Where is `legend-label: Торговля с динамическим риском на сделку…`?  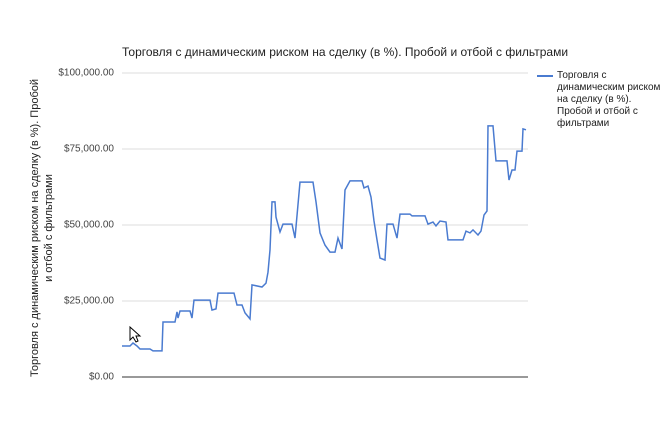
legend-label: Торговля с динамическим риском на сделку… is located at coordinates (609, 99).